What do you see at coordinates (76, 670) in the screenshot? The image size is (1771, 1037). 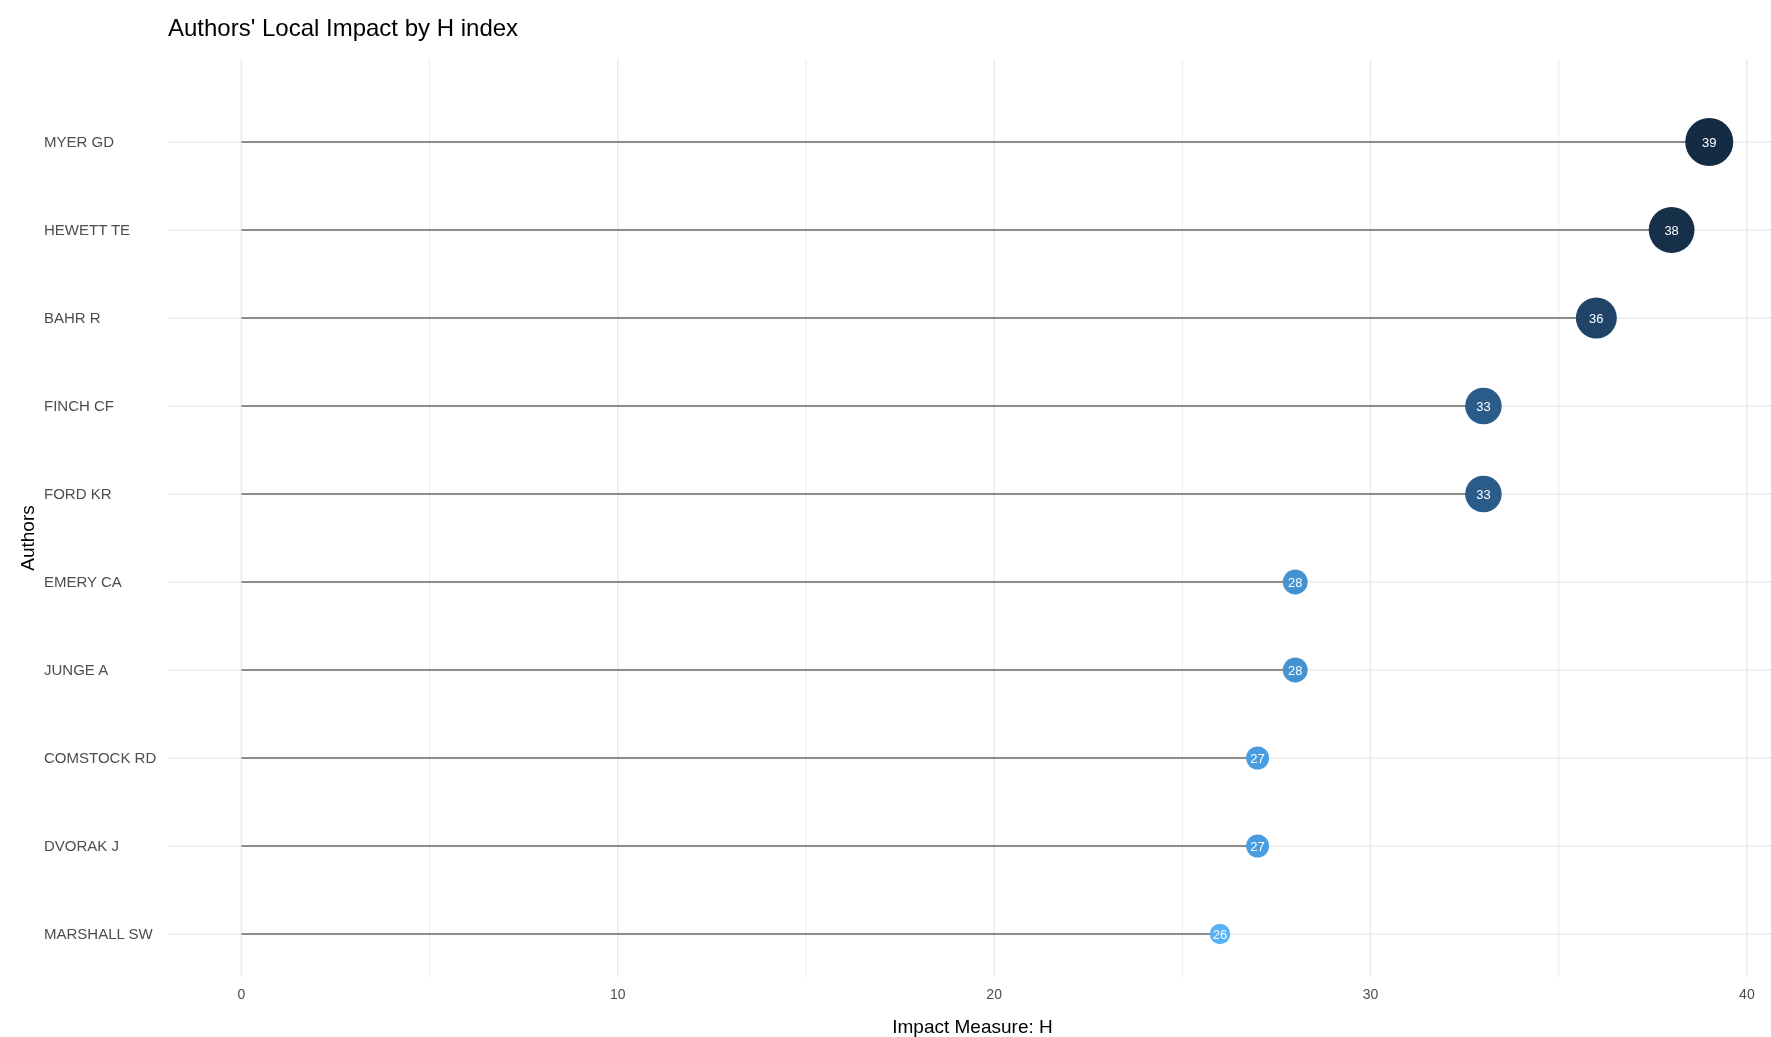 I see `y-tick-label: JUNGE A` at bounding box center [76, 670].